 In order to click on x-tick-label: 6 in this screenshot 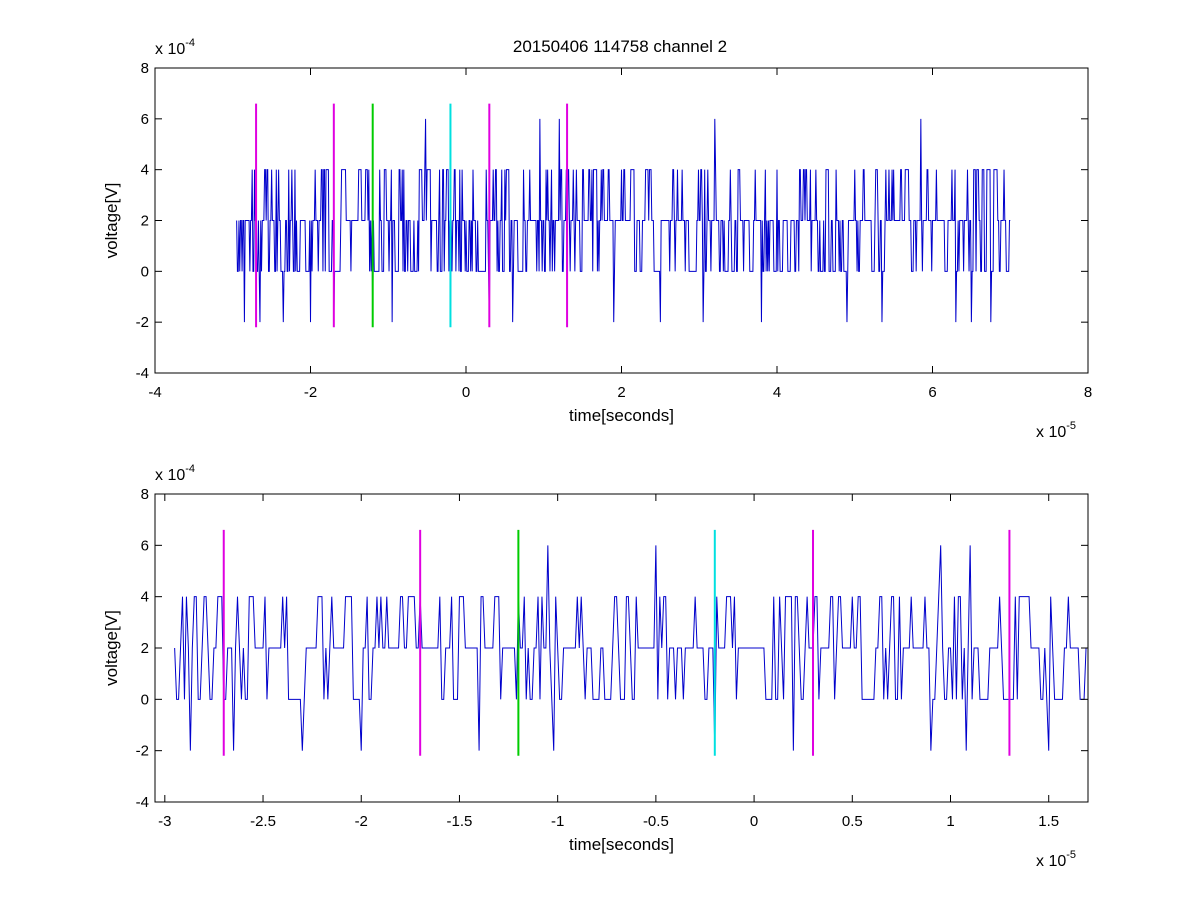, I will do `click(932, 392)`.